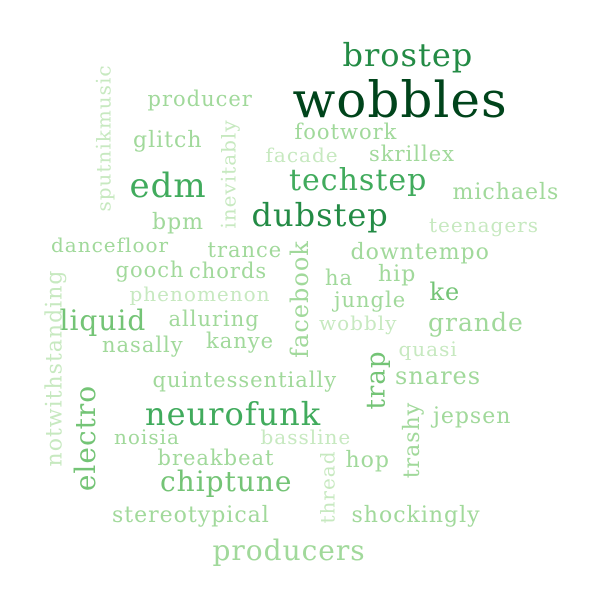 The width and height of the screenshot is (600, 600). I want to click on word-downtempo: downtempo, so click(420, 252).